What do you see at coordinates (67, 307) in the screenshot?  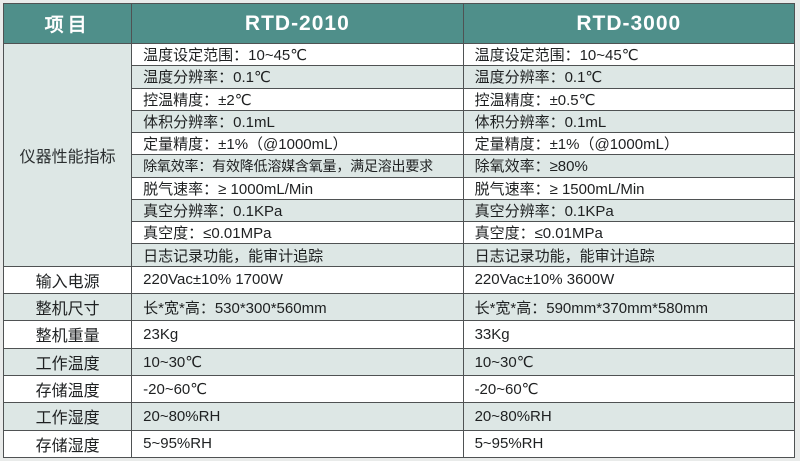 I see `row-label-dimensions: 整机尺寸` at bounding box center [67, 307].